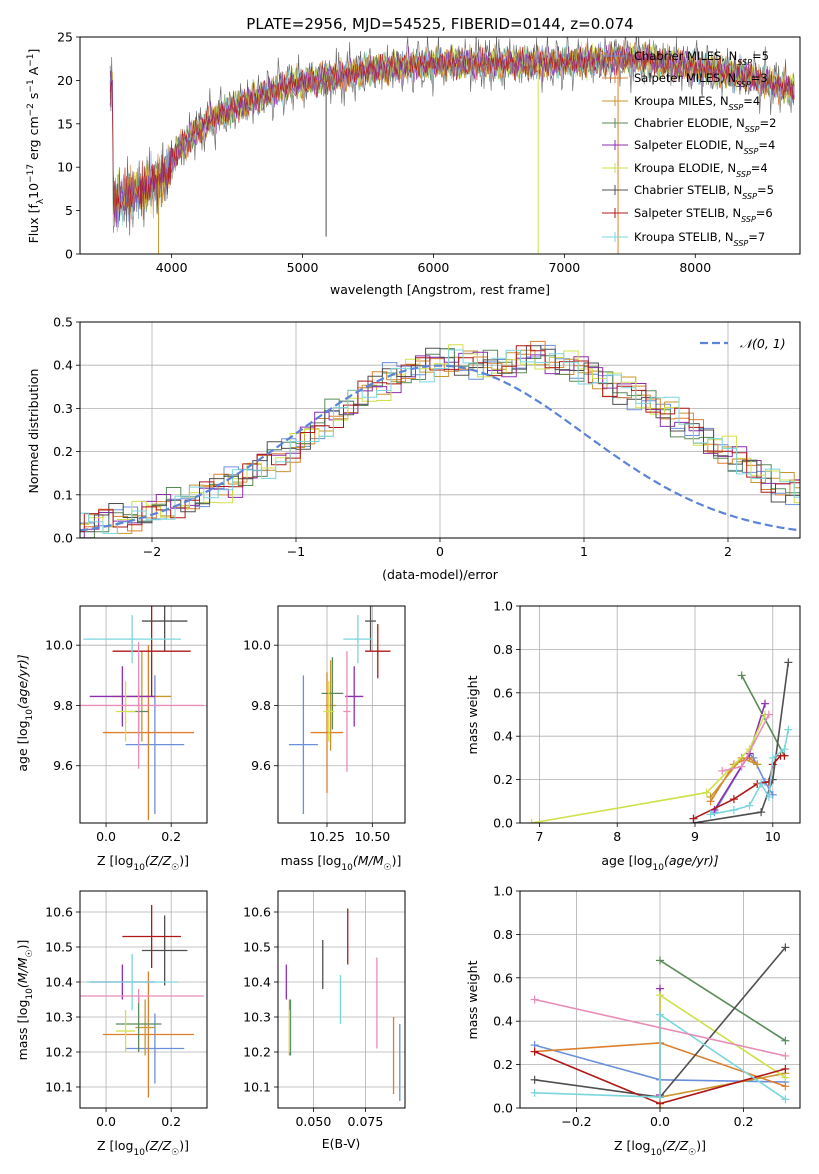 The height and width of the screenshot is (1174, 819). I want to click on x-tick-label: −2, so click(152, 551).